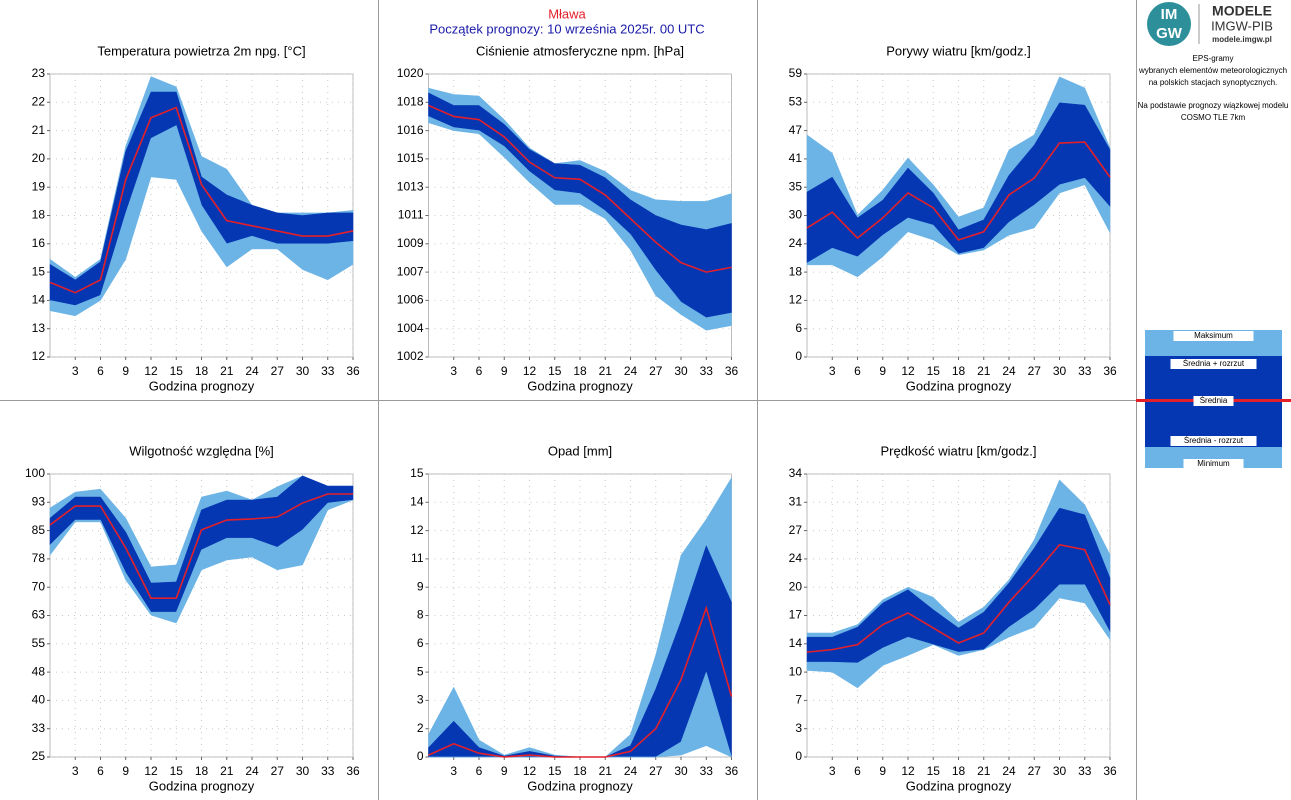 The width and height of the screenshot is (1291, 800). Describe the element at coordinates (958, 50) in the screenshot. I see `chart-title: Porywy wiatru [km/godz.]` at that location.